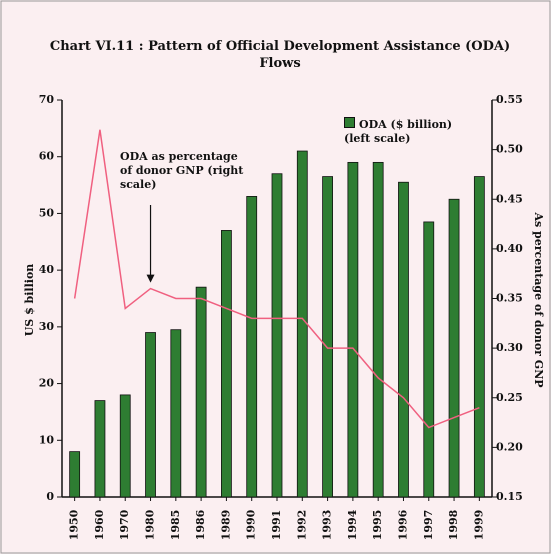 This screenshot has height=554, width=551. I want to click on x-tick-label: 1970, so click(124, 524).